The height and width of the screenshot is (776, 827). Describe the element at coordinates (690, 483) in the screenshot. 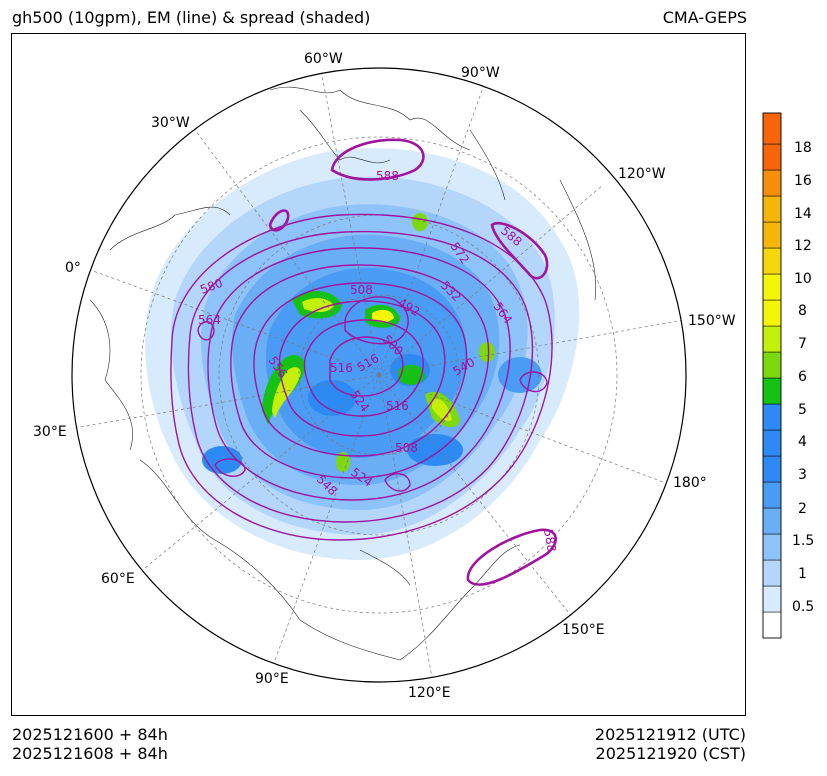

I see `lon-label-180: 180°` at that location.